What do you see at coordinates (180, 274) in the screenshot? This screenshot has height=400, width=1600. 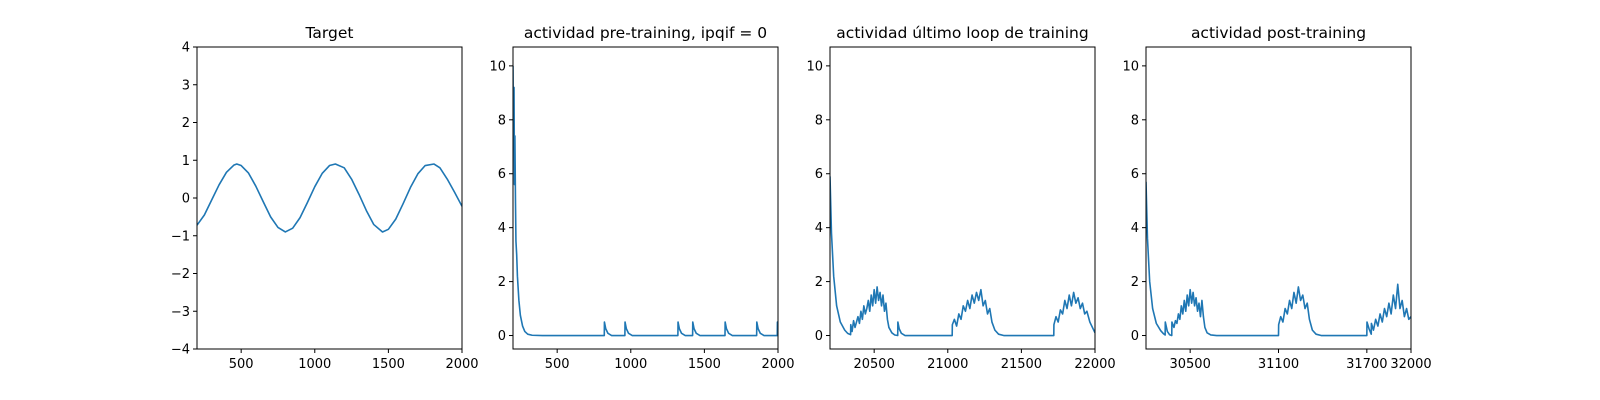 I see `y-tick-label: −2` at bounding box center [180, 274].